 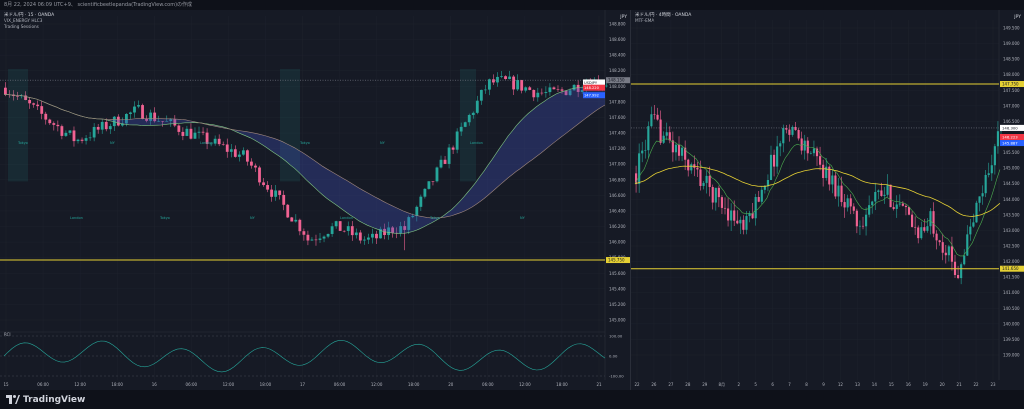 I want to click on time-axis-tick: 7, so click(x=789, y=384).